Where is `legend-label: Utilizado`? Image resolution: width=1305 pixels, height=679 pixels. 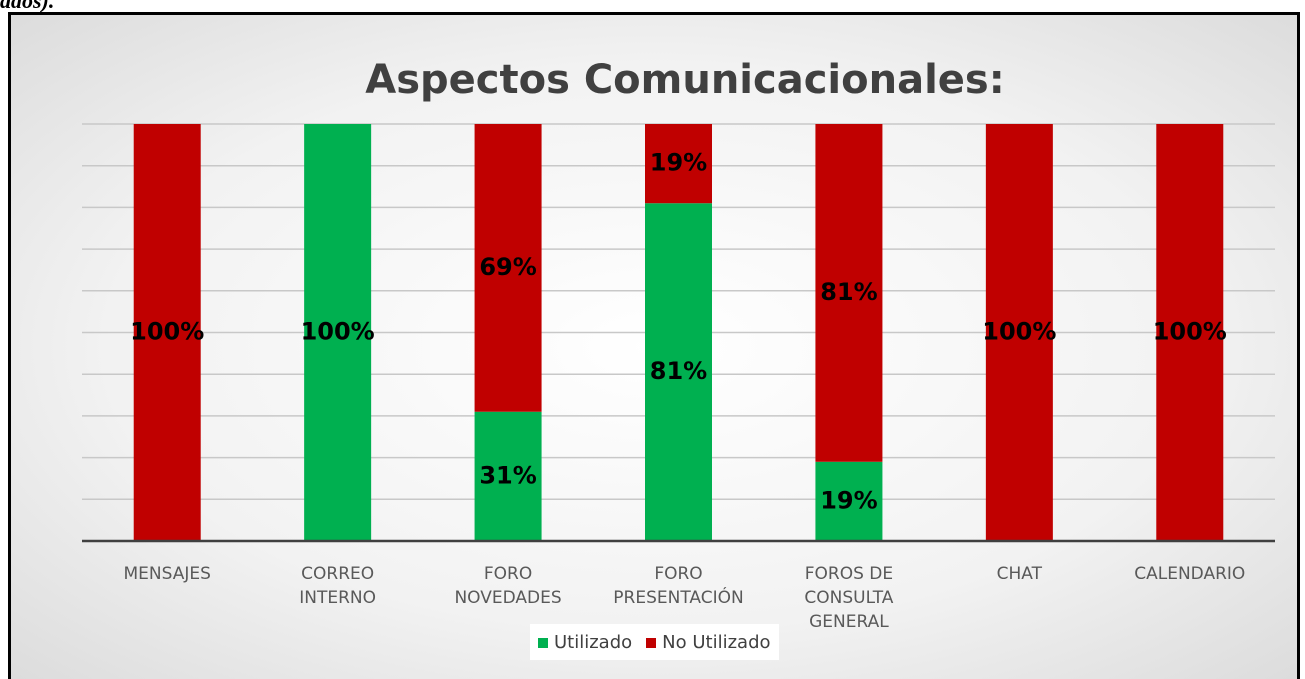 legend-label: Utilizado is located at coordinates (593, 642).